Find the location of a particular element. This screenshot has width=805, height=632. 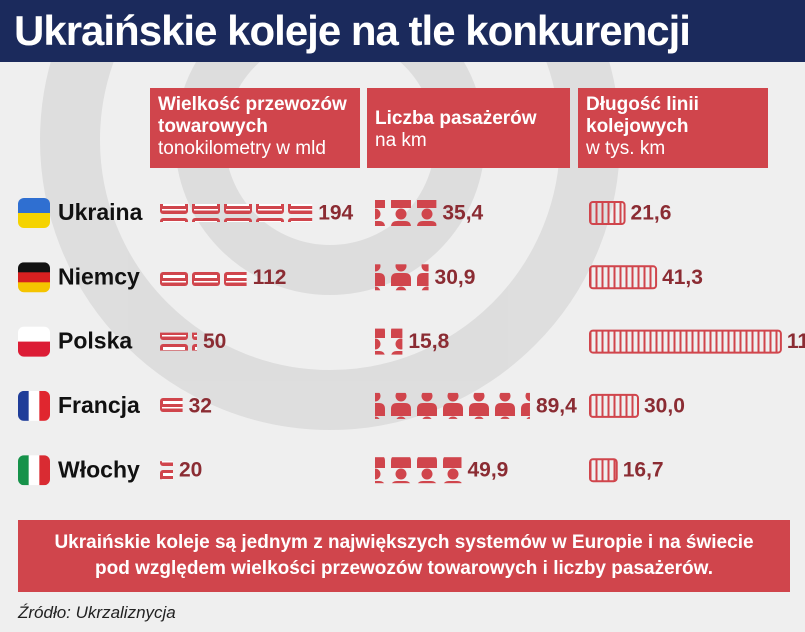

value-label: 50 is located at coordinates (214, 341).